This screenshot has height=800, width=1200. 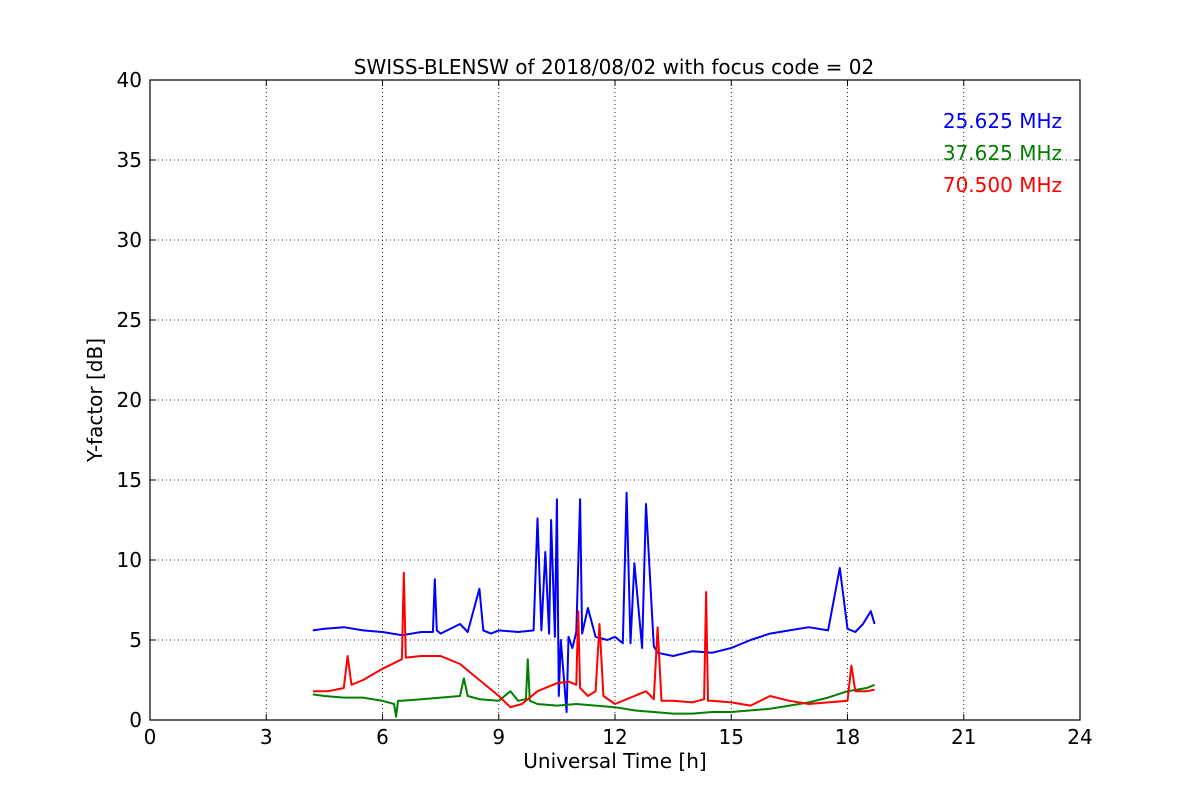 I want to click on x-tick-label: 24, so click(x=1079, y=737).